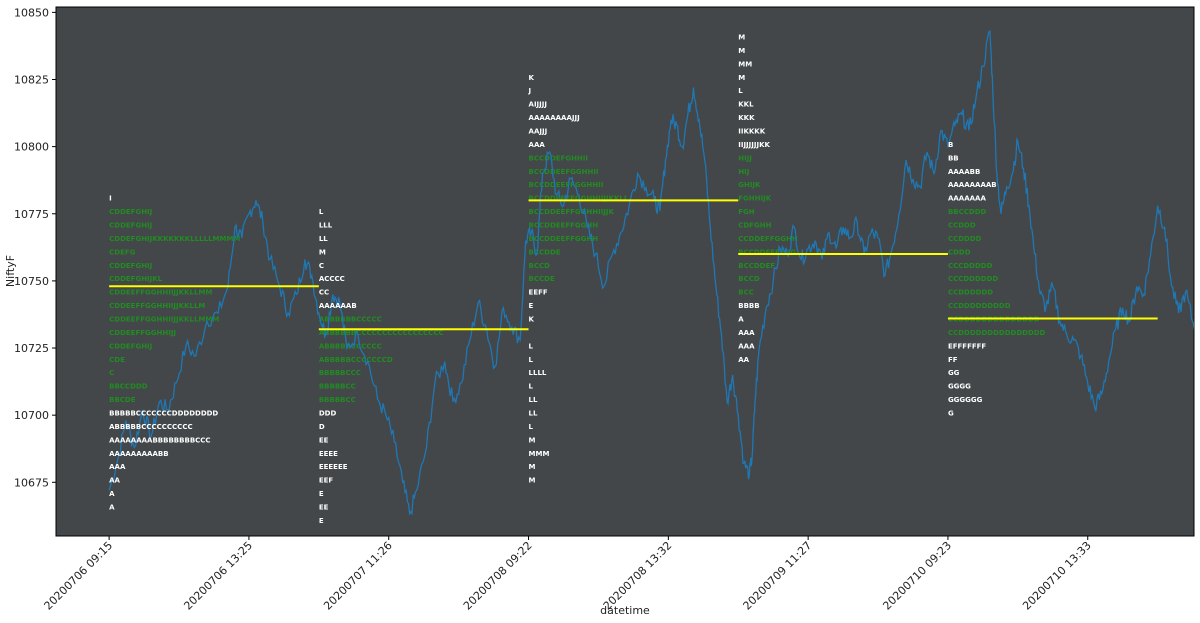  I want to click on tpo-row-0-22: A, so click(112, 494).